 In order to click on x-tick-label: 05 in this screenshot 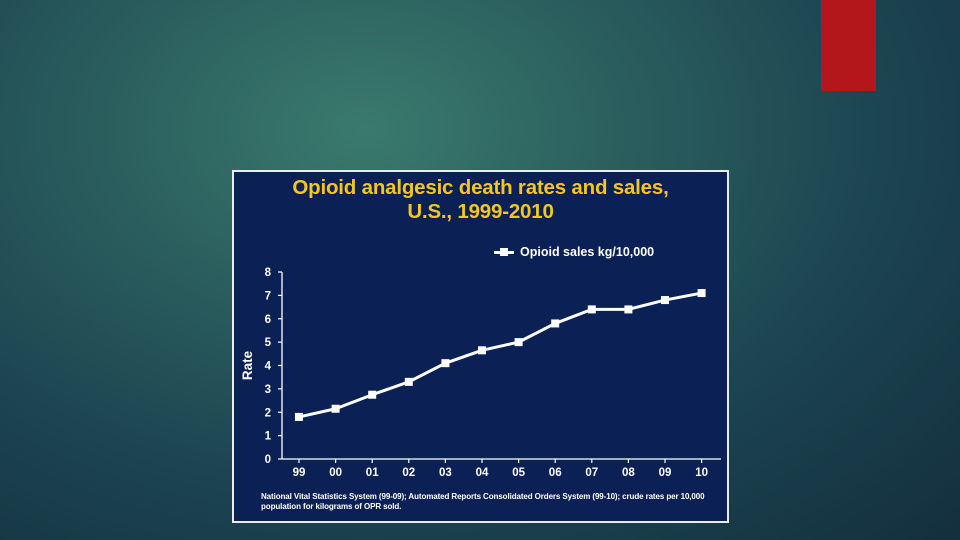, I will do `click(518, 473)`.